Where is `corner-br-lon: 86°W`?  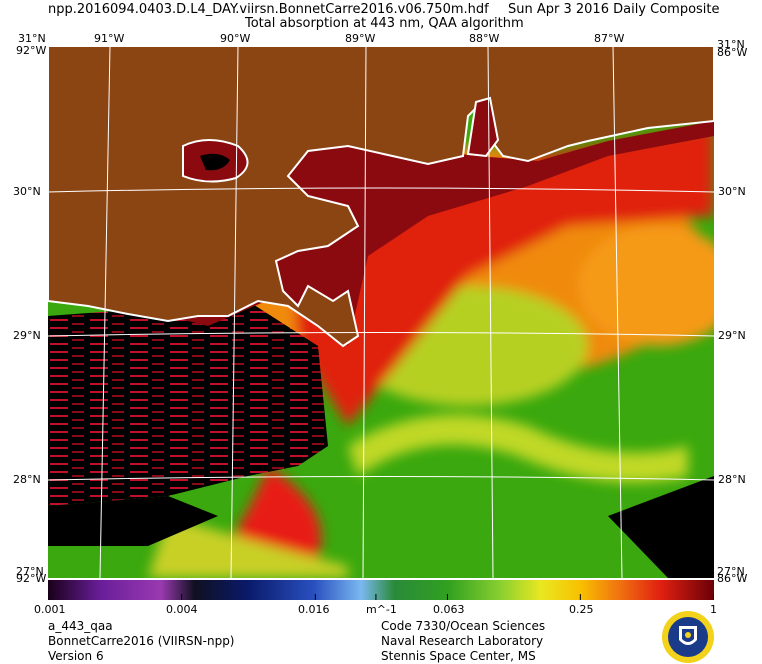 corner-br-lon: 86°W is located at coordinates (732, 578).